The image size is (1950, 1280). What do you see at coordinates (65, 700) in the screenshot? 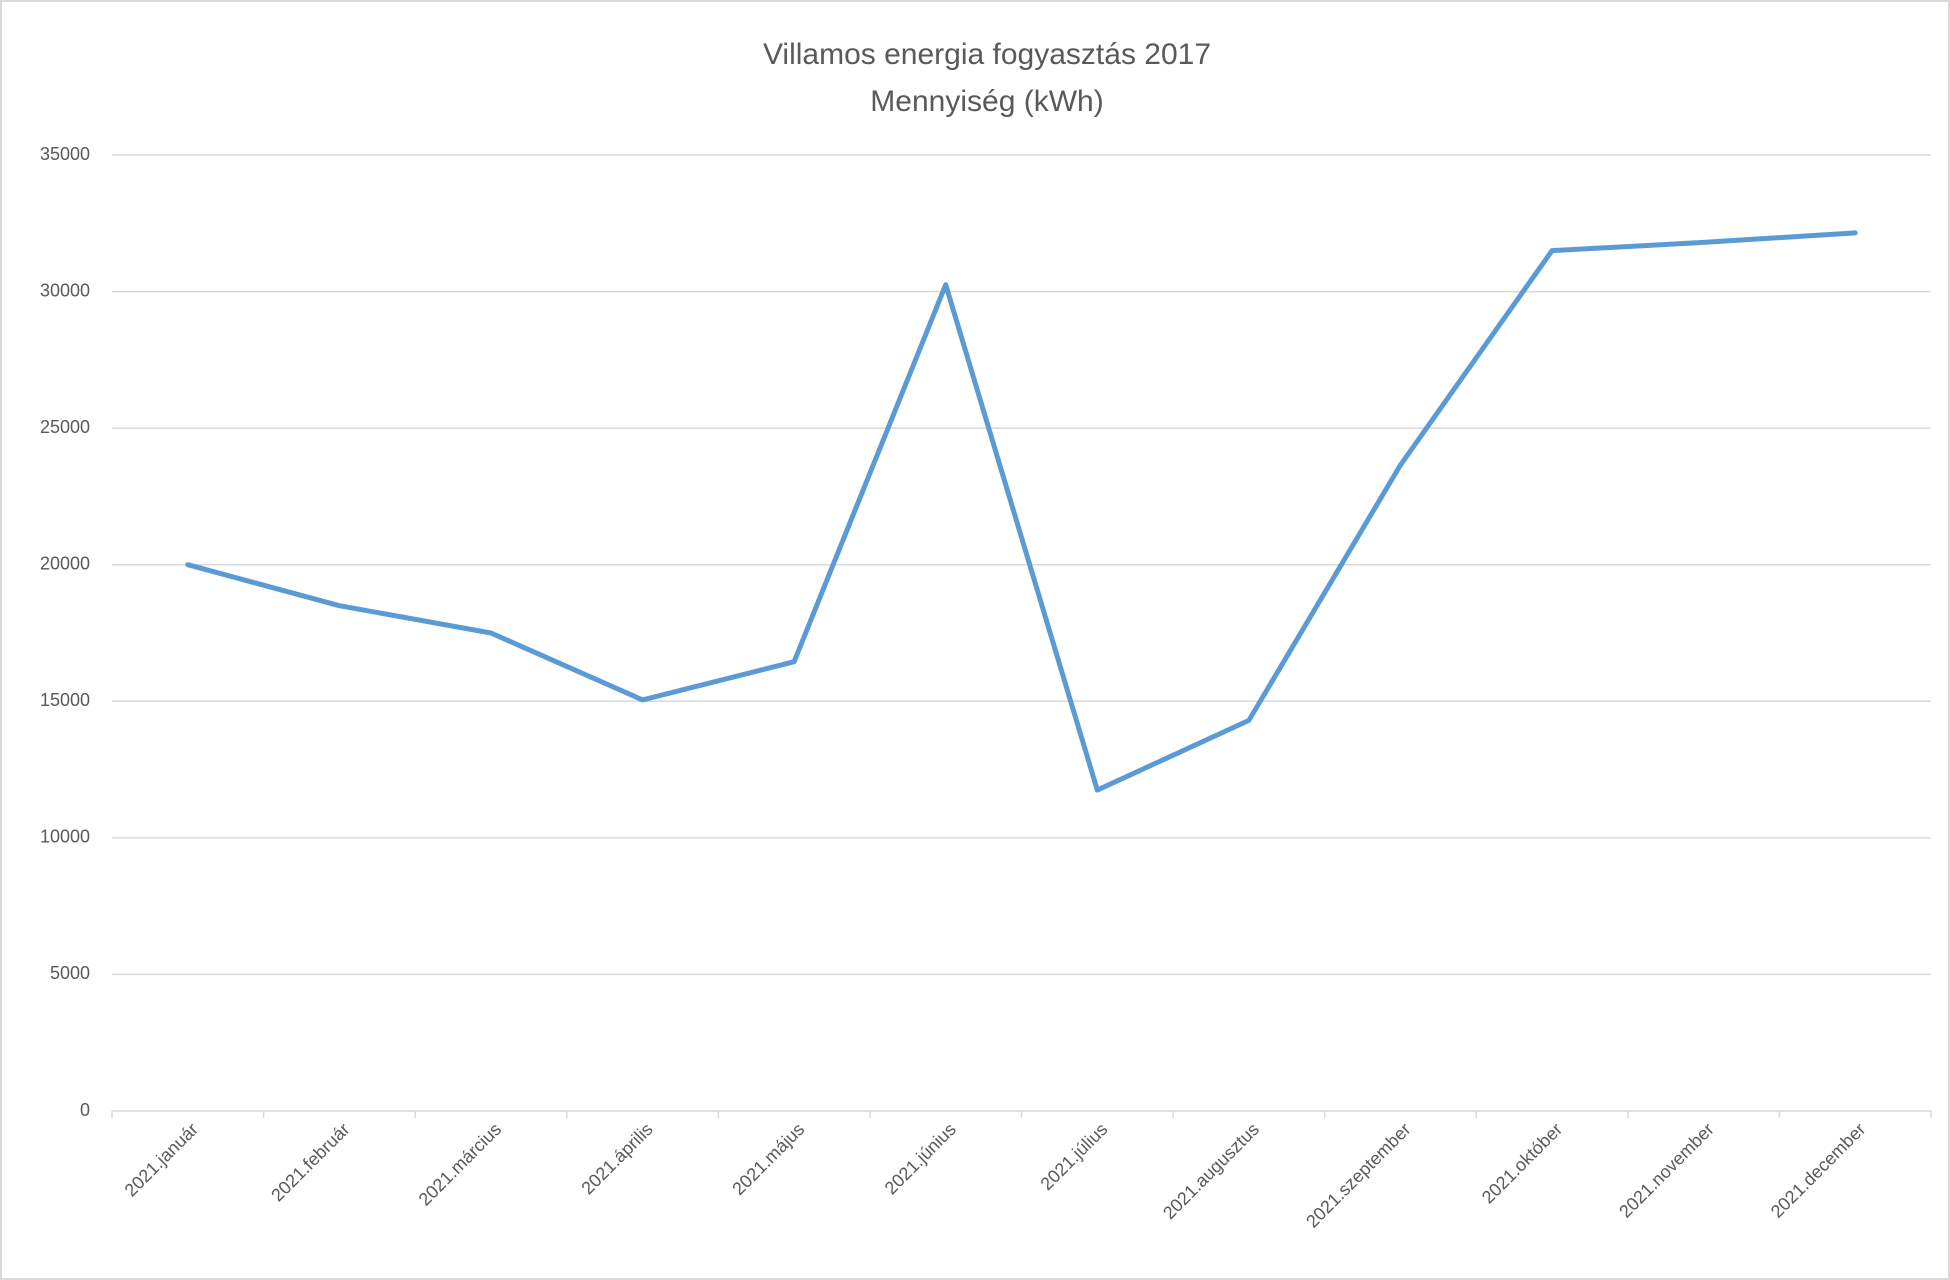
I see `y-tick-label: 15000` at bounding box center [65, 700].